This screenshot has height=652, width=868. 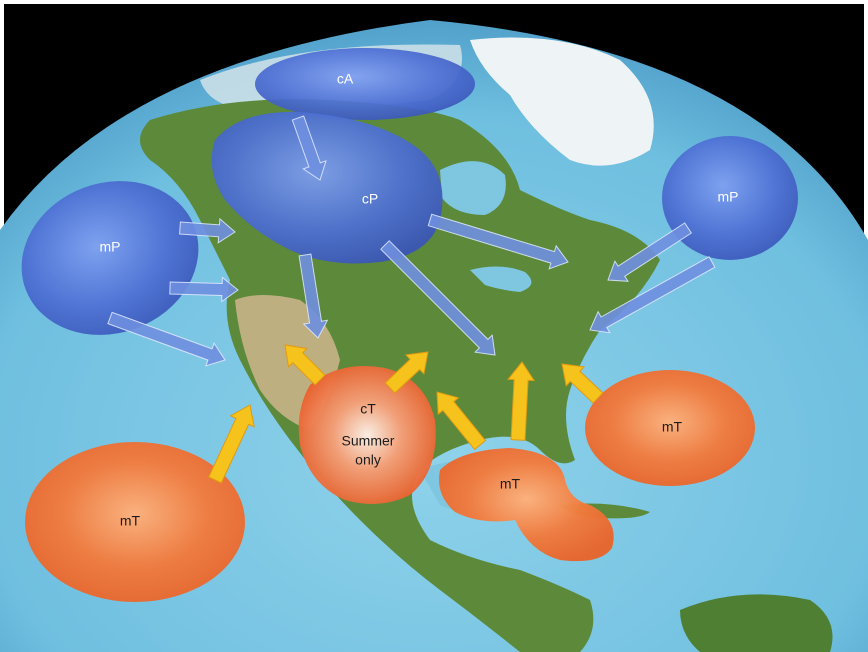 I want to click on air-mass-ct-mexico: cT Summer only, so click(x=367, y=435).